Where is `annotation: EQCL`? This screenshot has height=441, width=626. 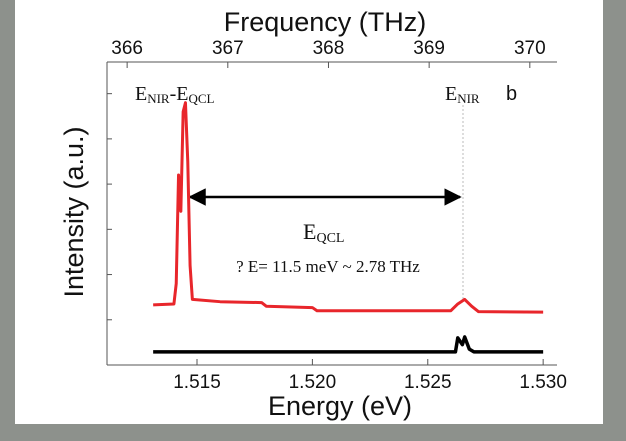 annotation: EQCL is located at coordinates (323, 232).